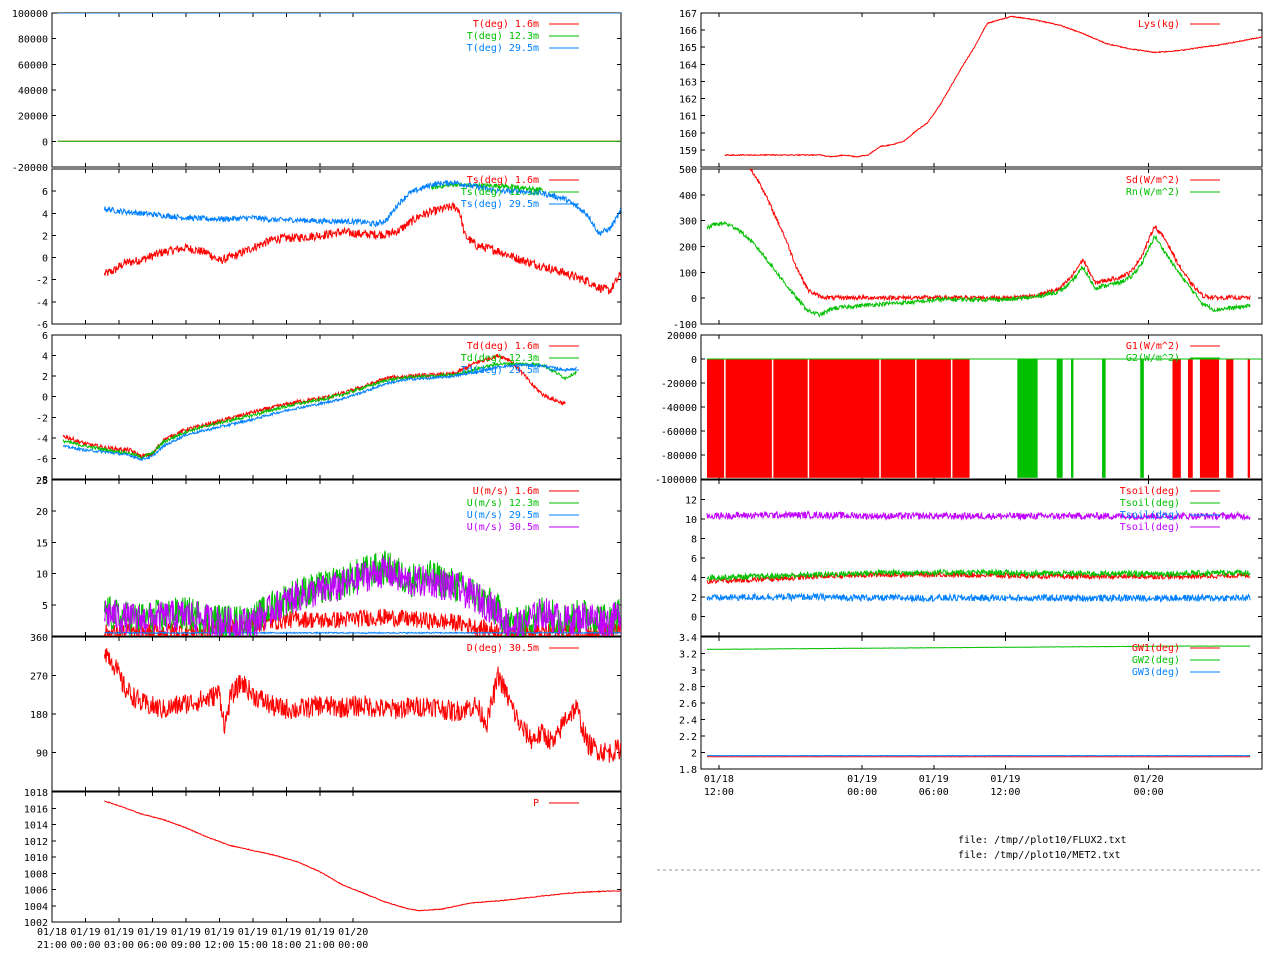 The image size is (1280, 960). What do you see at coordinates (688, 196) in the screenshot?
I see `y-tick-label: 400` at bounding box center [688, 196].